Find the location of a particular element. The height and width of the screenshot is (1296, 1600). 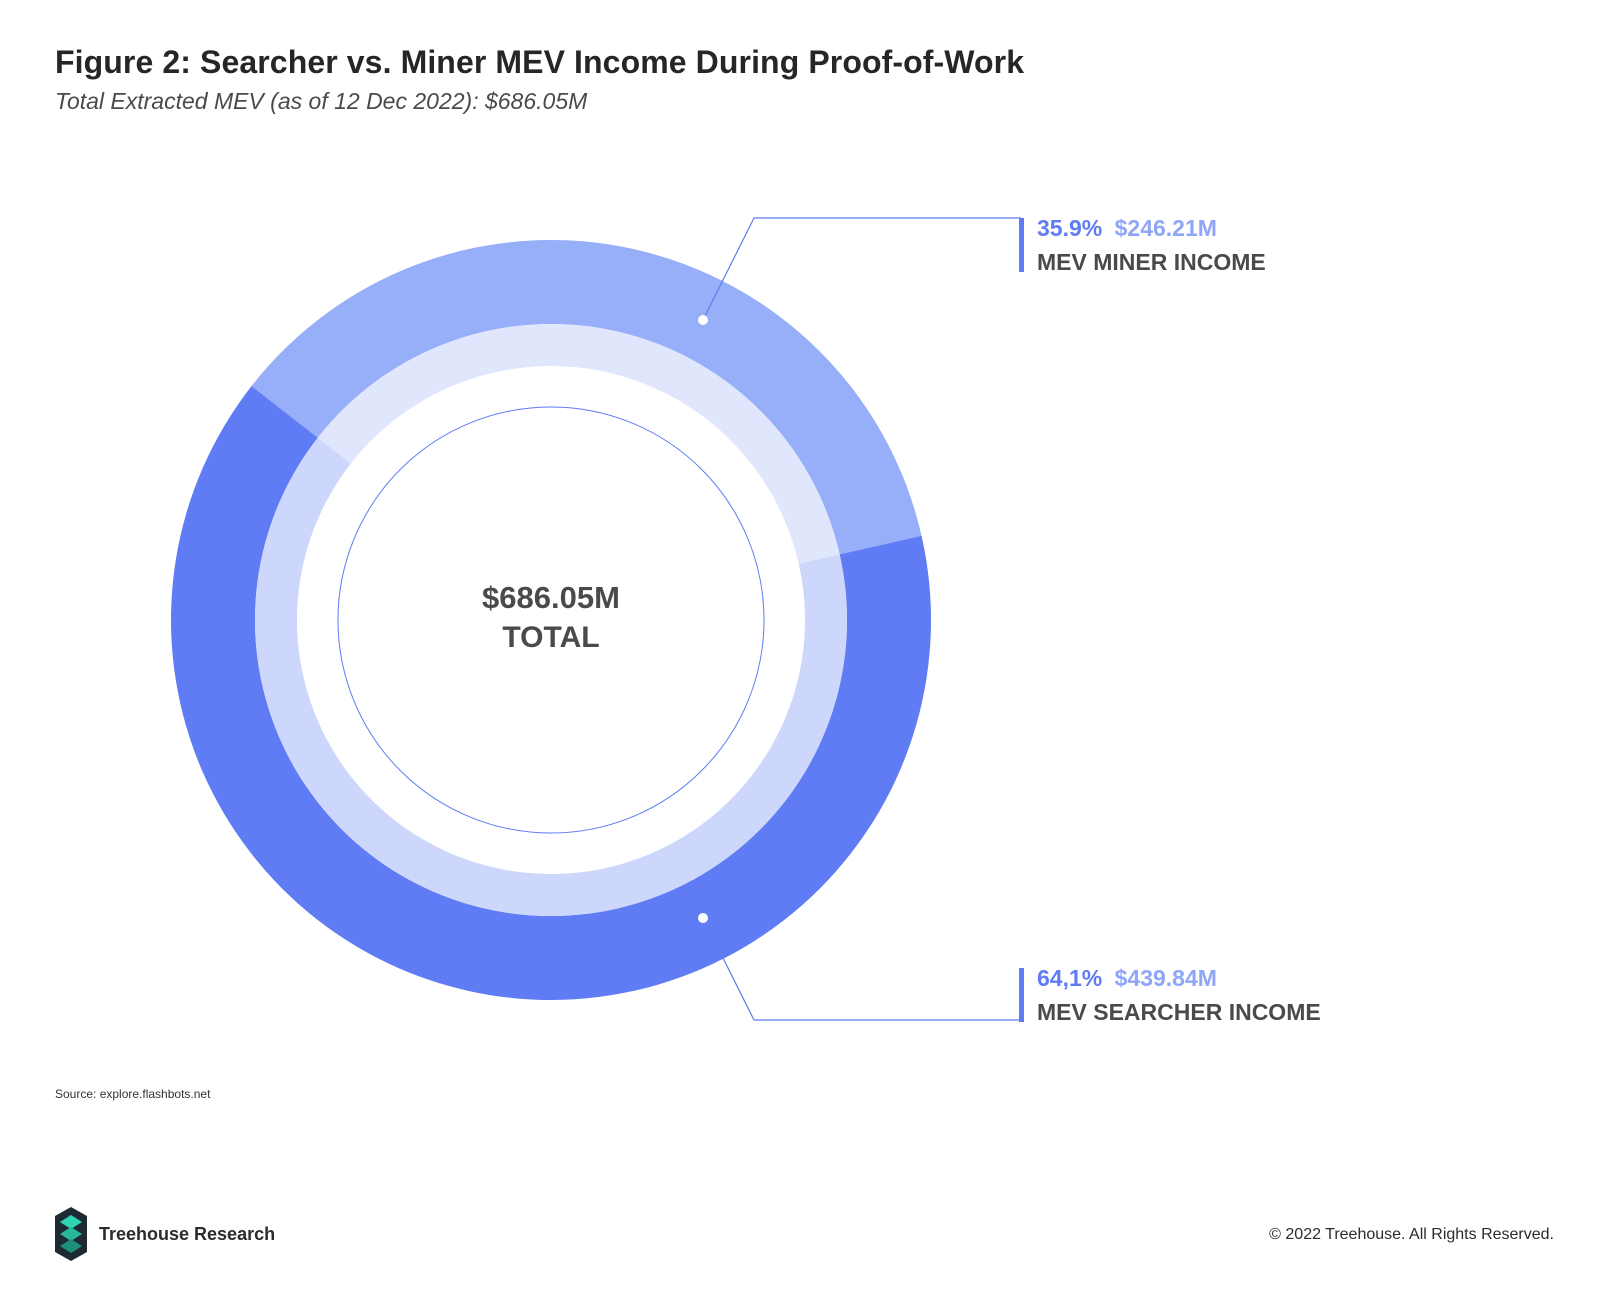

callout-searcher-value-line: 64,1% $439.84M is located at coordinates (1127, 978).